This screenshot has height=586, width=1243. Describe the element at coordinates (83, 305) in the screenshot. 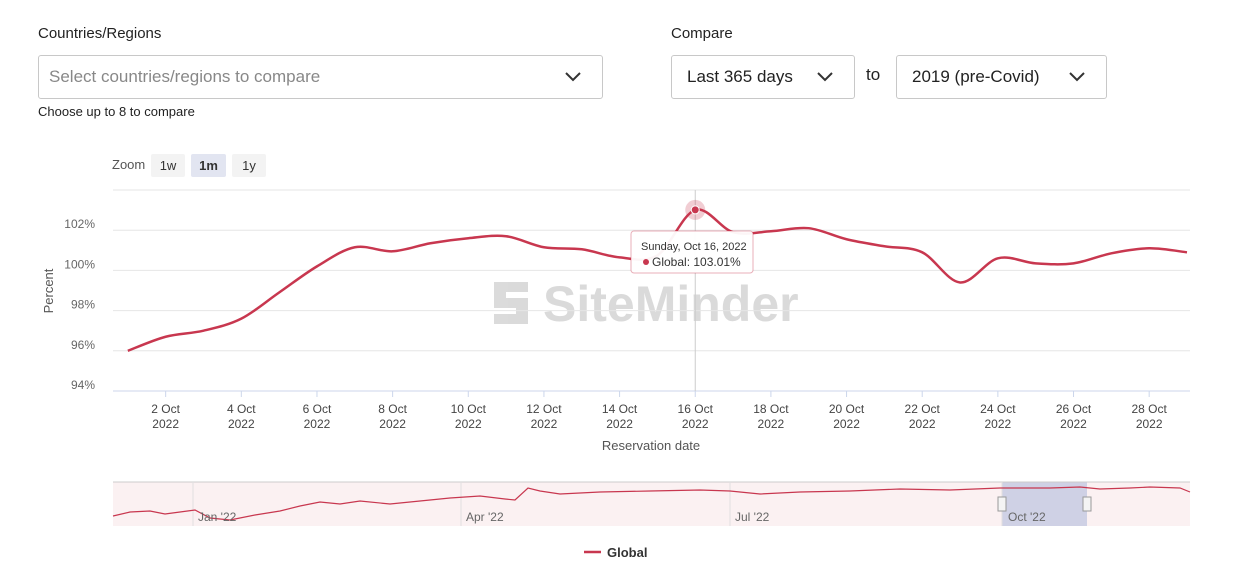

I see `y-tick-label: 98%` at that location.